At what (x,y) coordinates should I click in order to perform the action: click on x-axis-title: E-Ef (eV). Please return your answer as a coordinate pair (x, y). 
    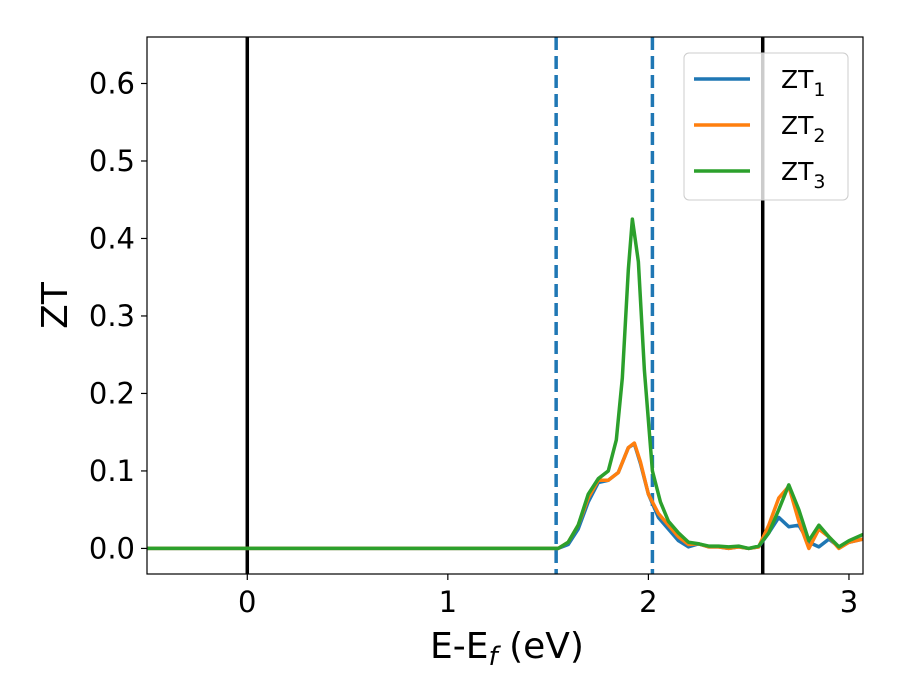
    Looking at the image, I should click on (507, 649).